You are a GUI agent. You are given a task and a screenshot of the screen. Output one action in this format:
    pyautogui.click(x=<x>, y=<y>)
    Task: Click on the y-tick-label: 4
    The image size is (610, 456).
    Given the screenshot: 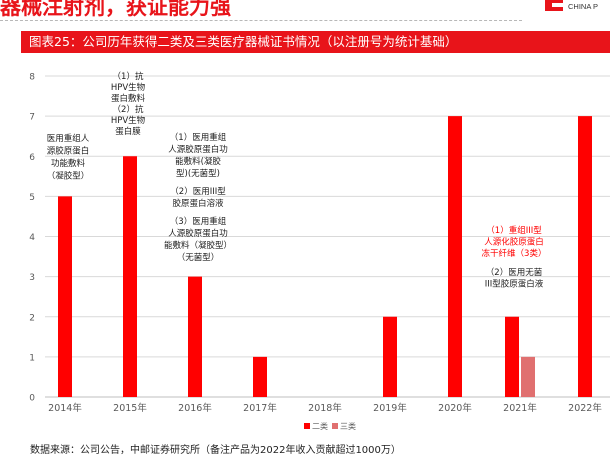 What is the action you would take?
    pyautogui.click(x=32, y=238)
    